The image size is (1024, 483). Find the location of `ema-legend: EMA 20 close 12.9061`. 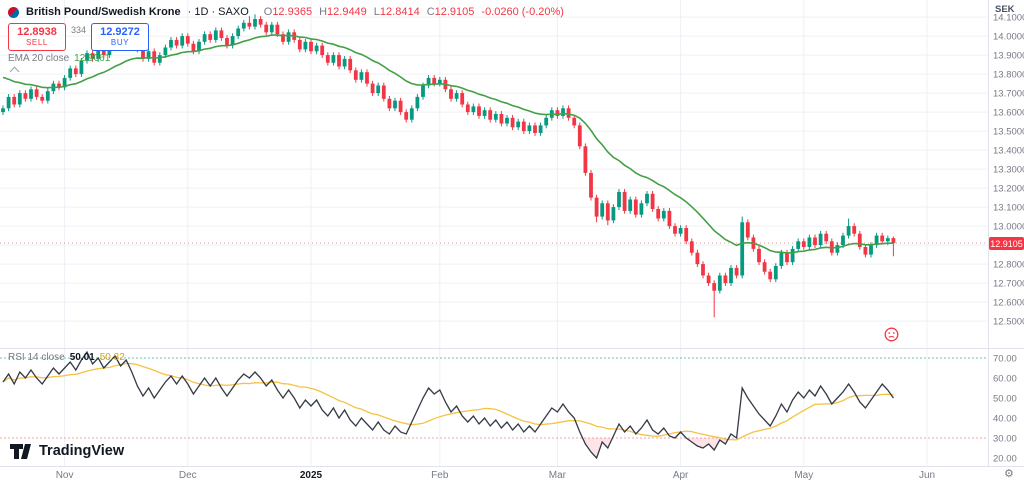

ema-legend: EMA 20 close 12.9061 is located at coordinates (59, 58).